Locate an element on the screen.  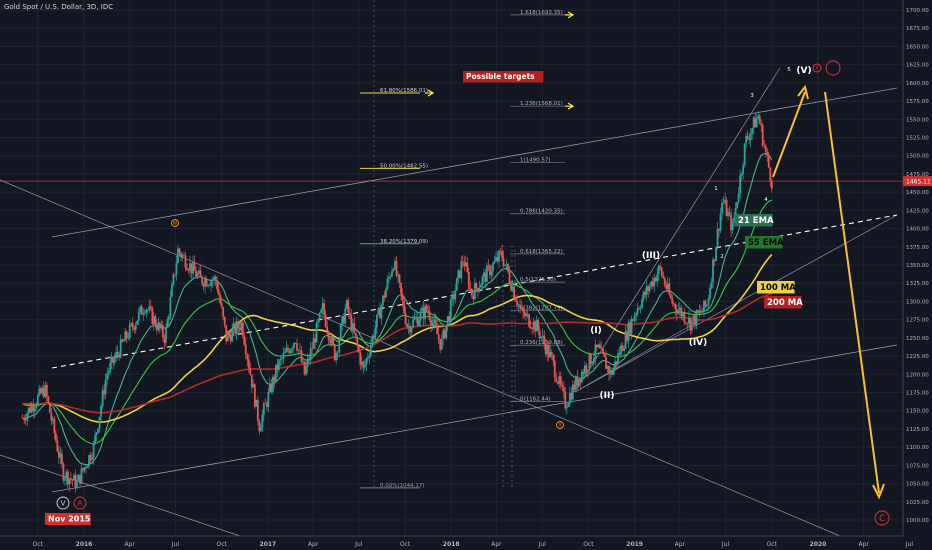
wave-x-label-circle is located at coordinates (560, 425).